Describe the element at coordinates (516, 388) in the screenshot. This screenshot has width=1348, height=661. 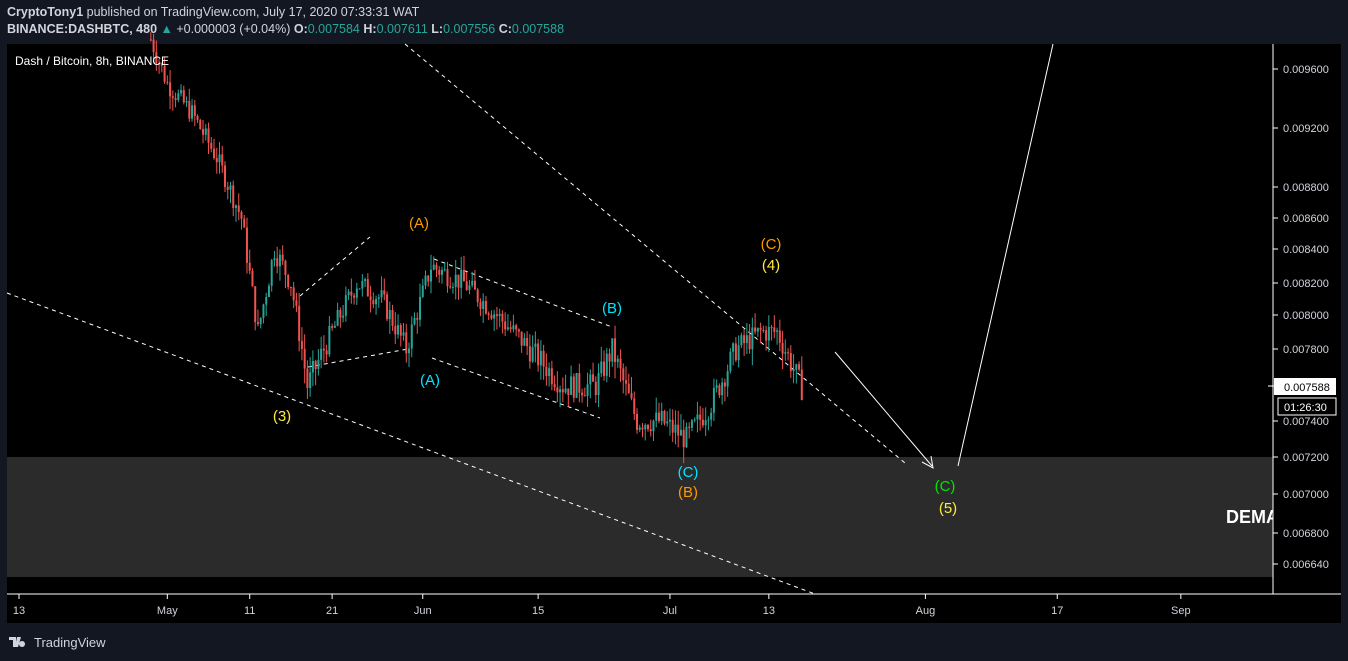
I see `wedge-lower-right` at that location.